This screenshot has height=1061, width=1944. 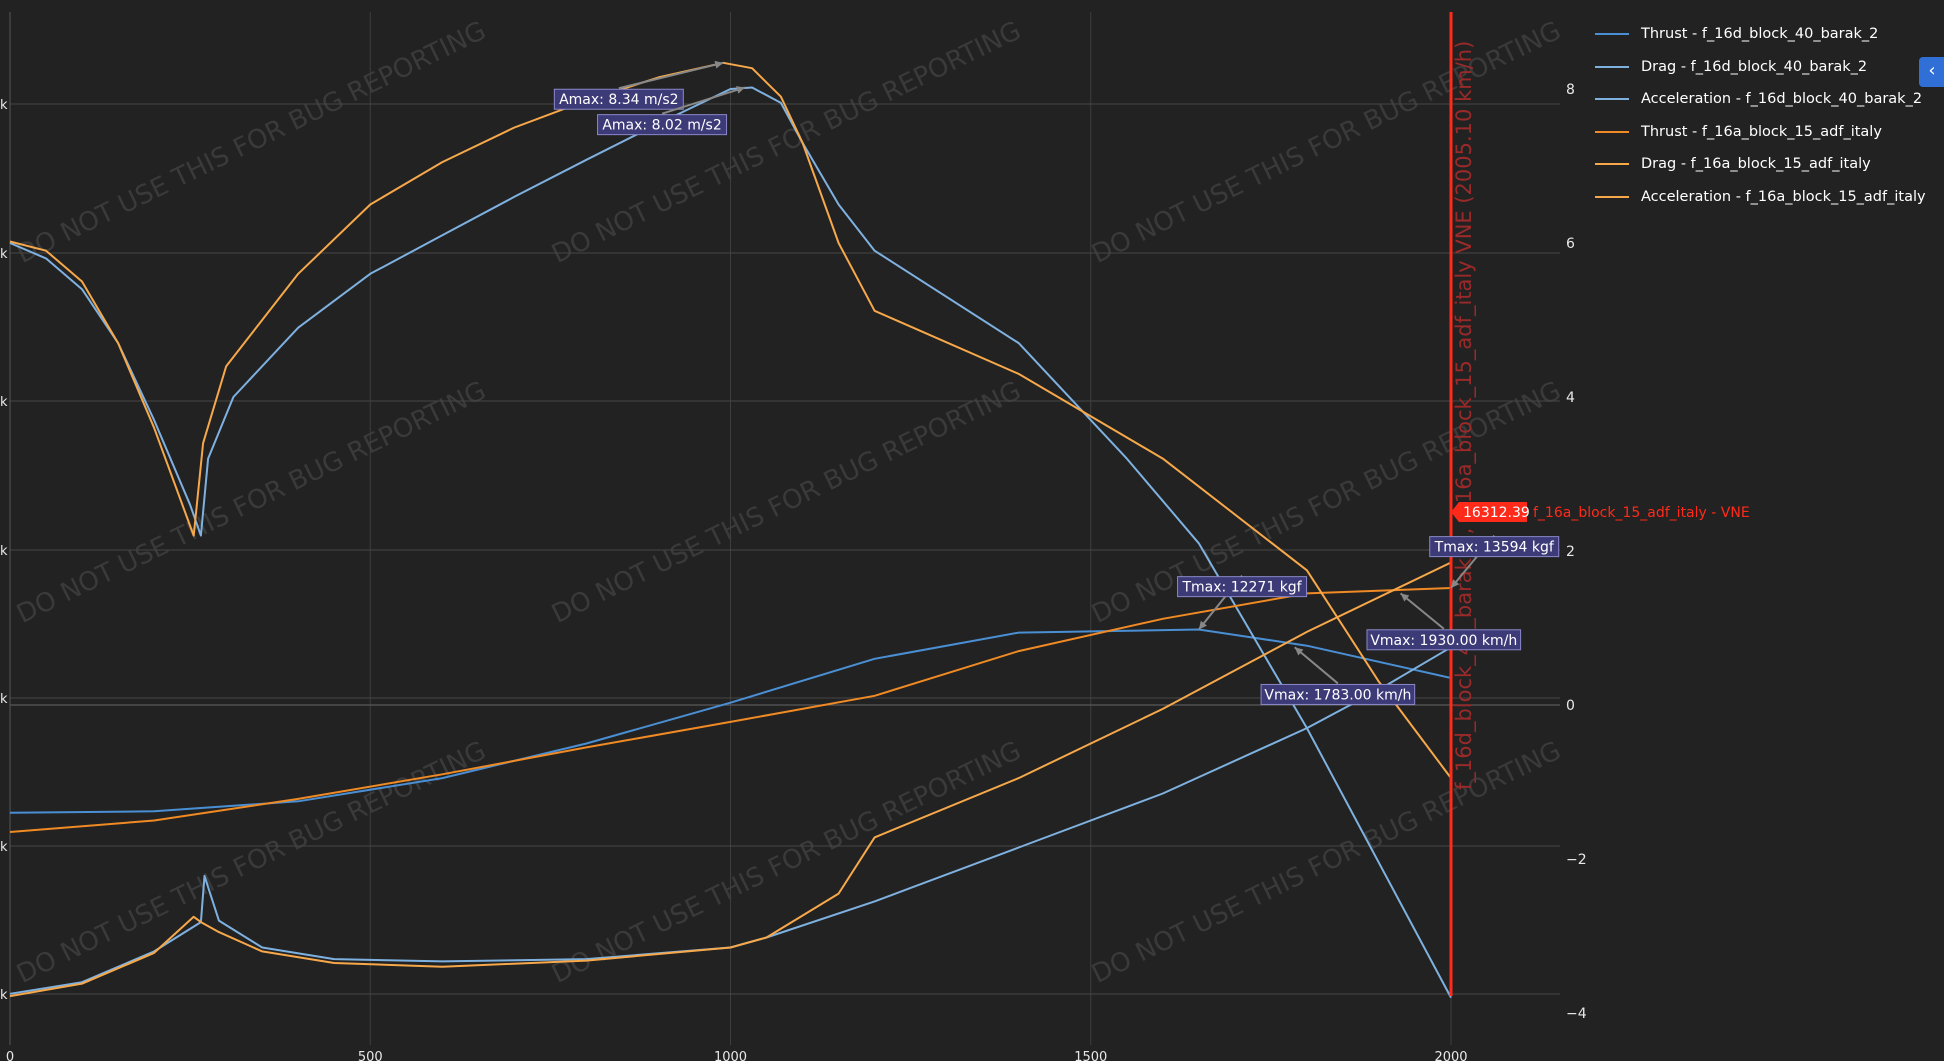 I want to click on annotation-label: Tmax: 13594 kgf, so click(x=1494, y=548).